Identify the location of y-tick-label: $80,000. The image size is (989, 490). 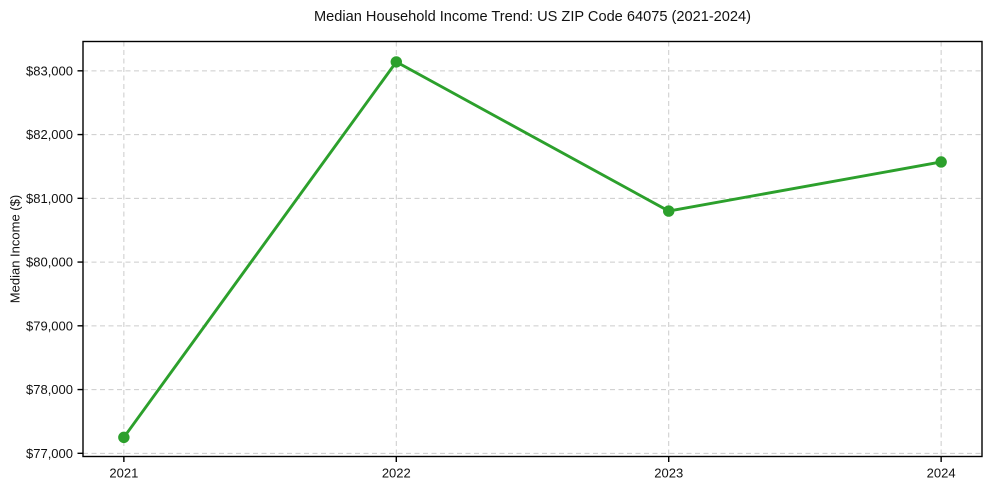
(49, 262).